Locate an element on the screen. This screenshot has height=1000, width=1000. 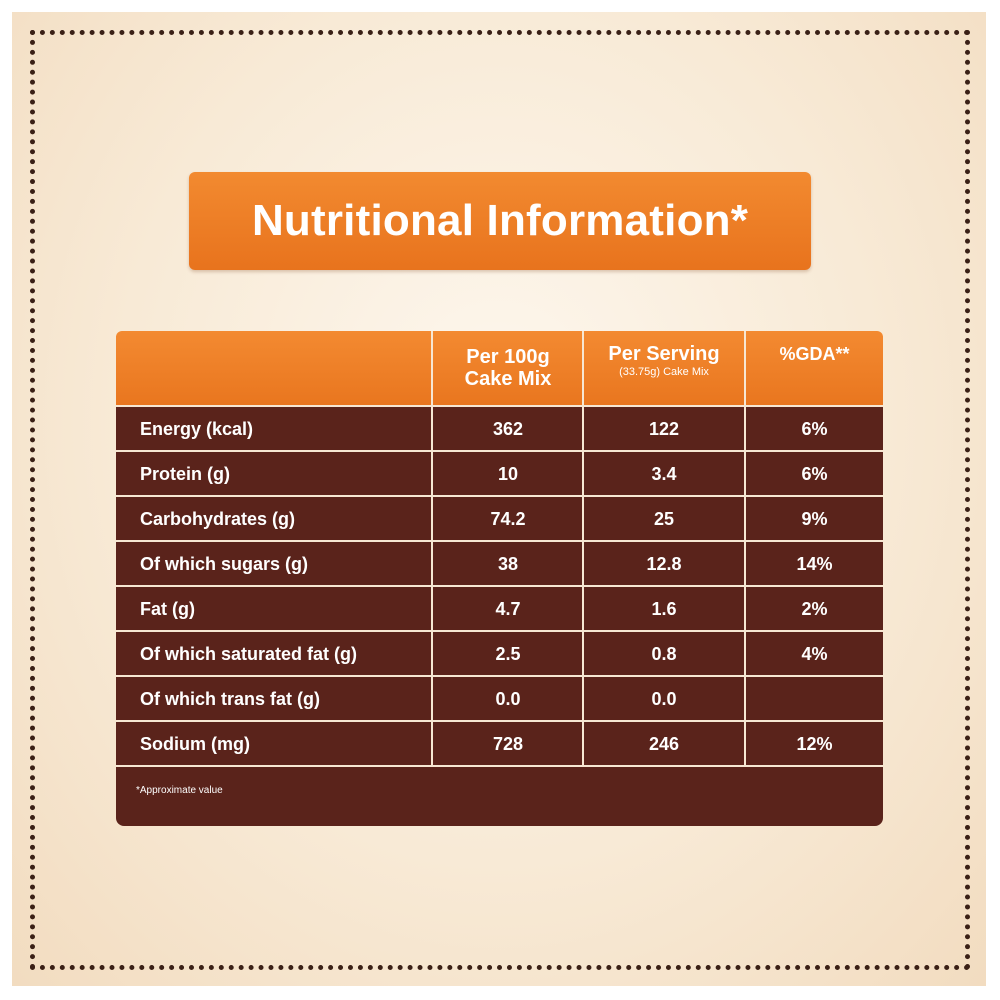
table-row: Carbohydrates (g) 74.2 25 9% is located at coordinates (499, 519).